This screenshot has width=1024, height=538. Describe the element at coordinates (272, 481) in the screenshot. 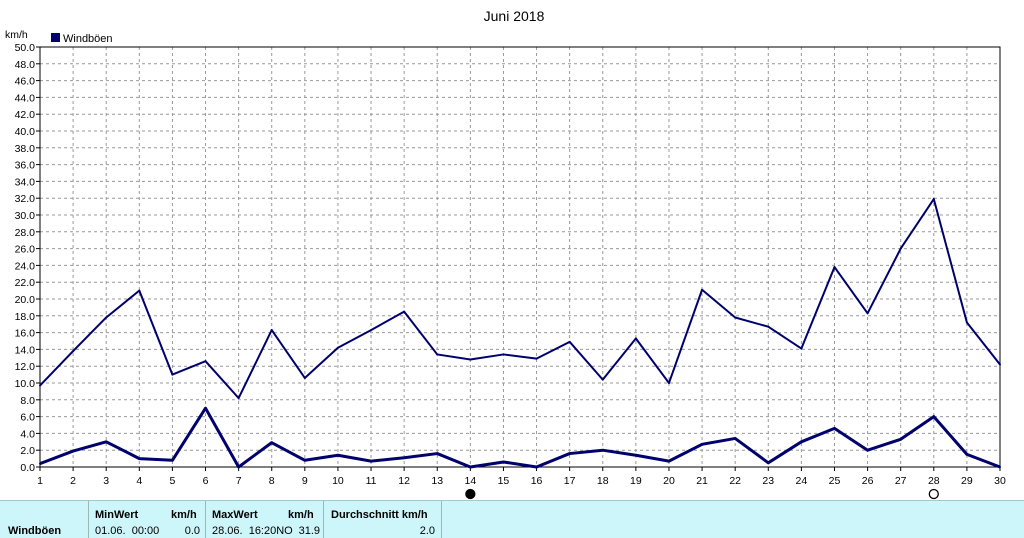

I see `x-tick-label: 8` at that location.